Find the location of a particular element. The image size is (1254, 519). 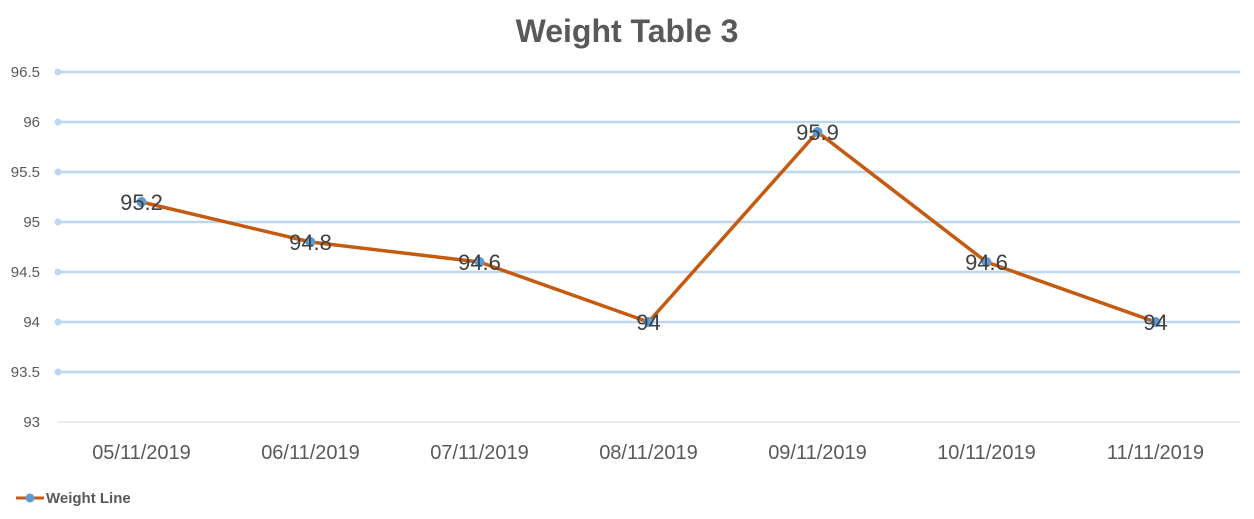

data-label: 95.2 is located at coordinates (141, 202).